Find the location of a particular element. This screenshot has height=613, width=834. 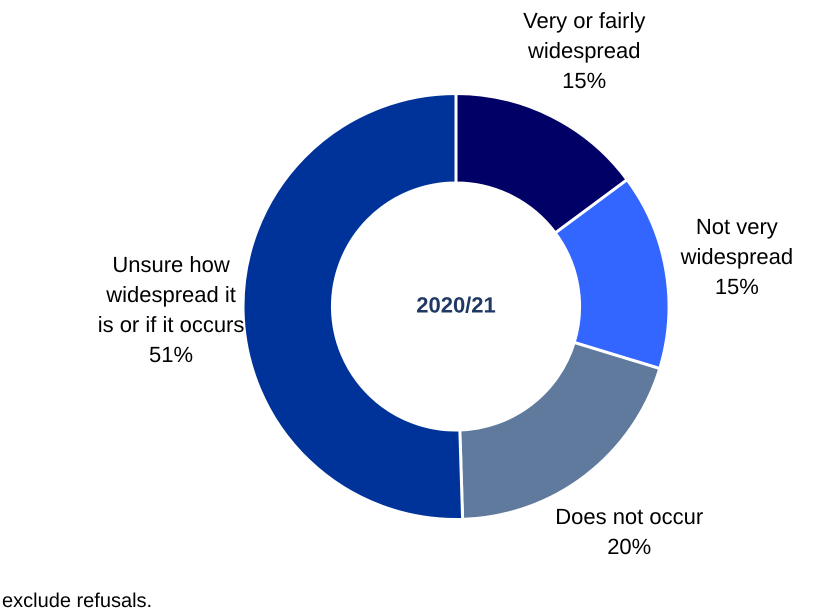

slice-label: Not very widespread is located at coordinates (737, 242).